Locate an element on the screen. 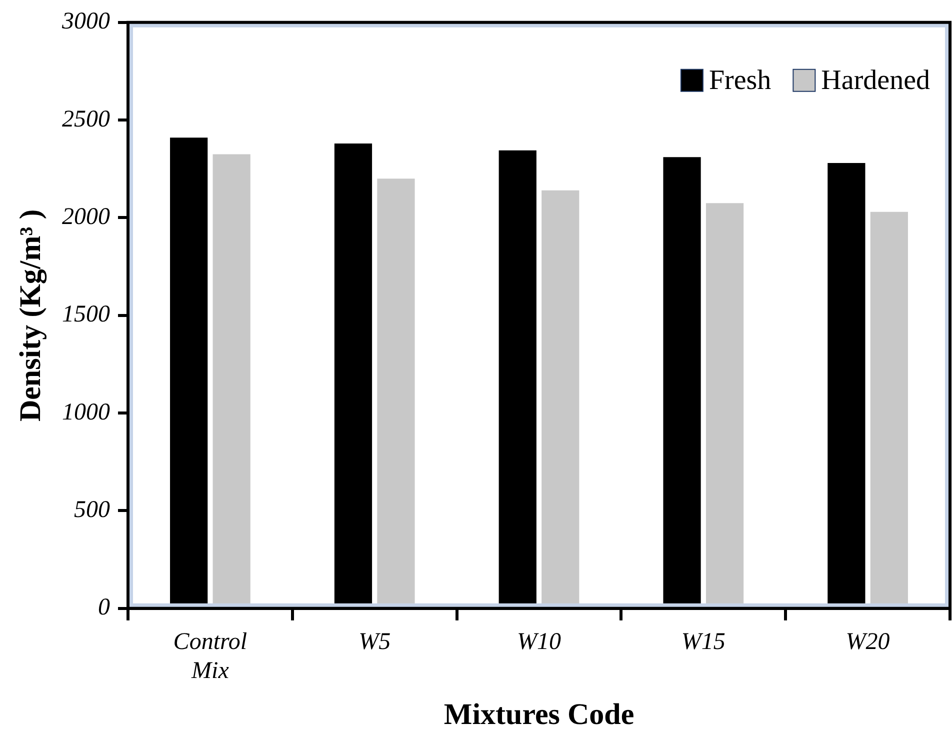  y-tick-label: 3000 is located at coordinates (85, 21).